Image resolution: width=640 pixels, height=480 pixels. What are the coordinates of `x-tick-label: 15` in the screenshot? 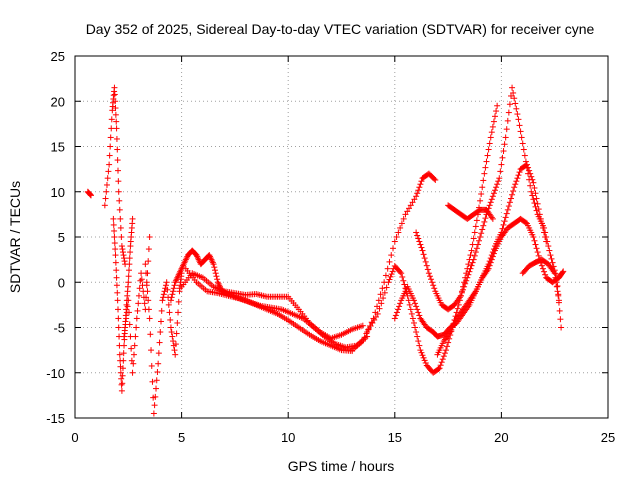 It's located at (395, 437).